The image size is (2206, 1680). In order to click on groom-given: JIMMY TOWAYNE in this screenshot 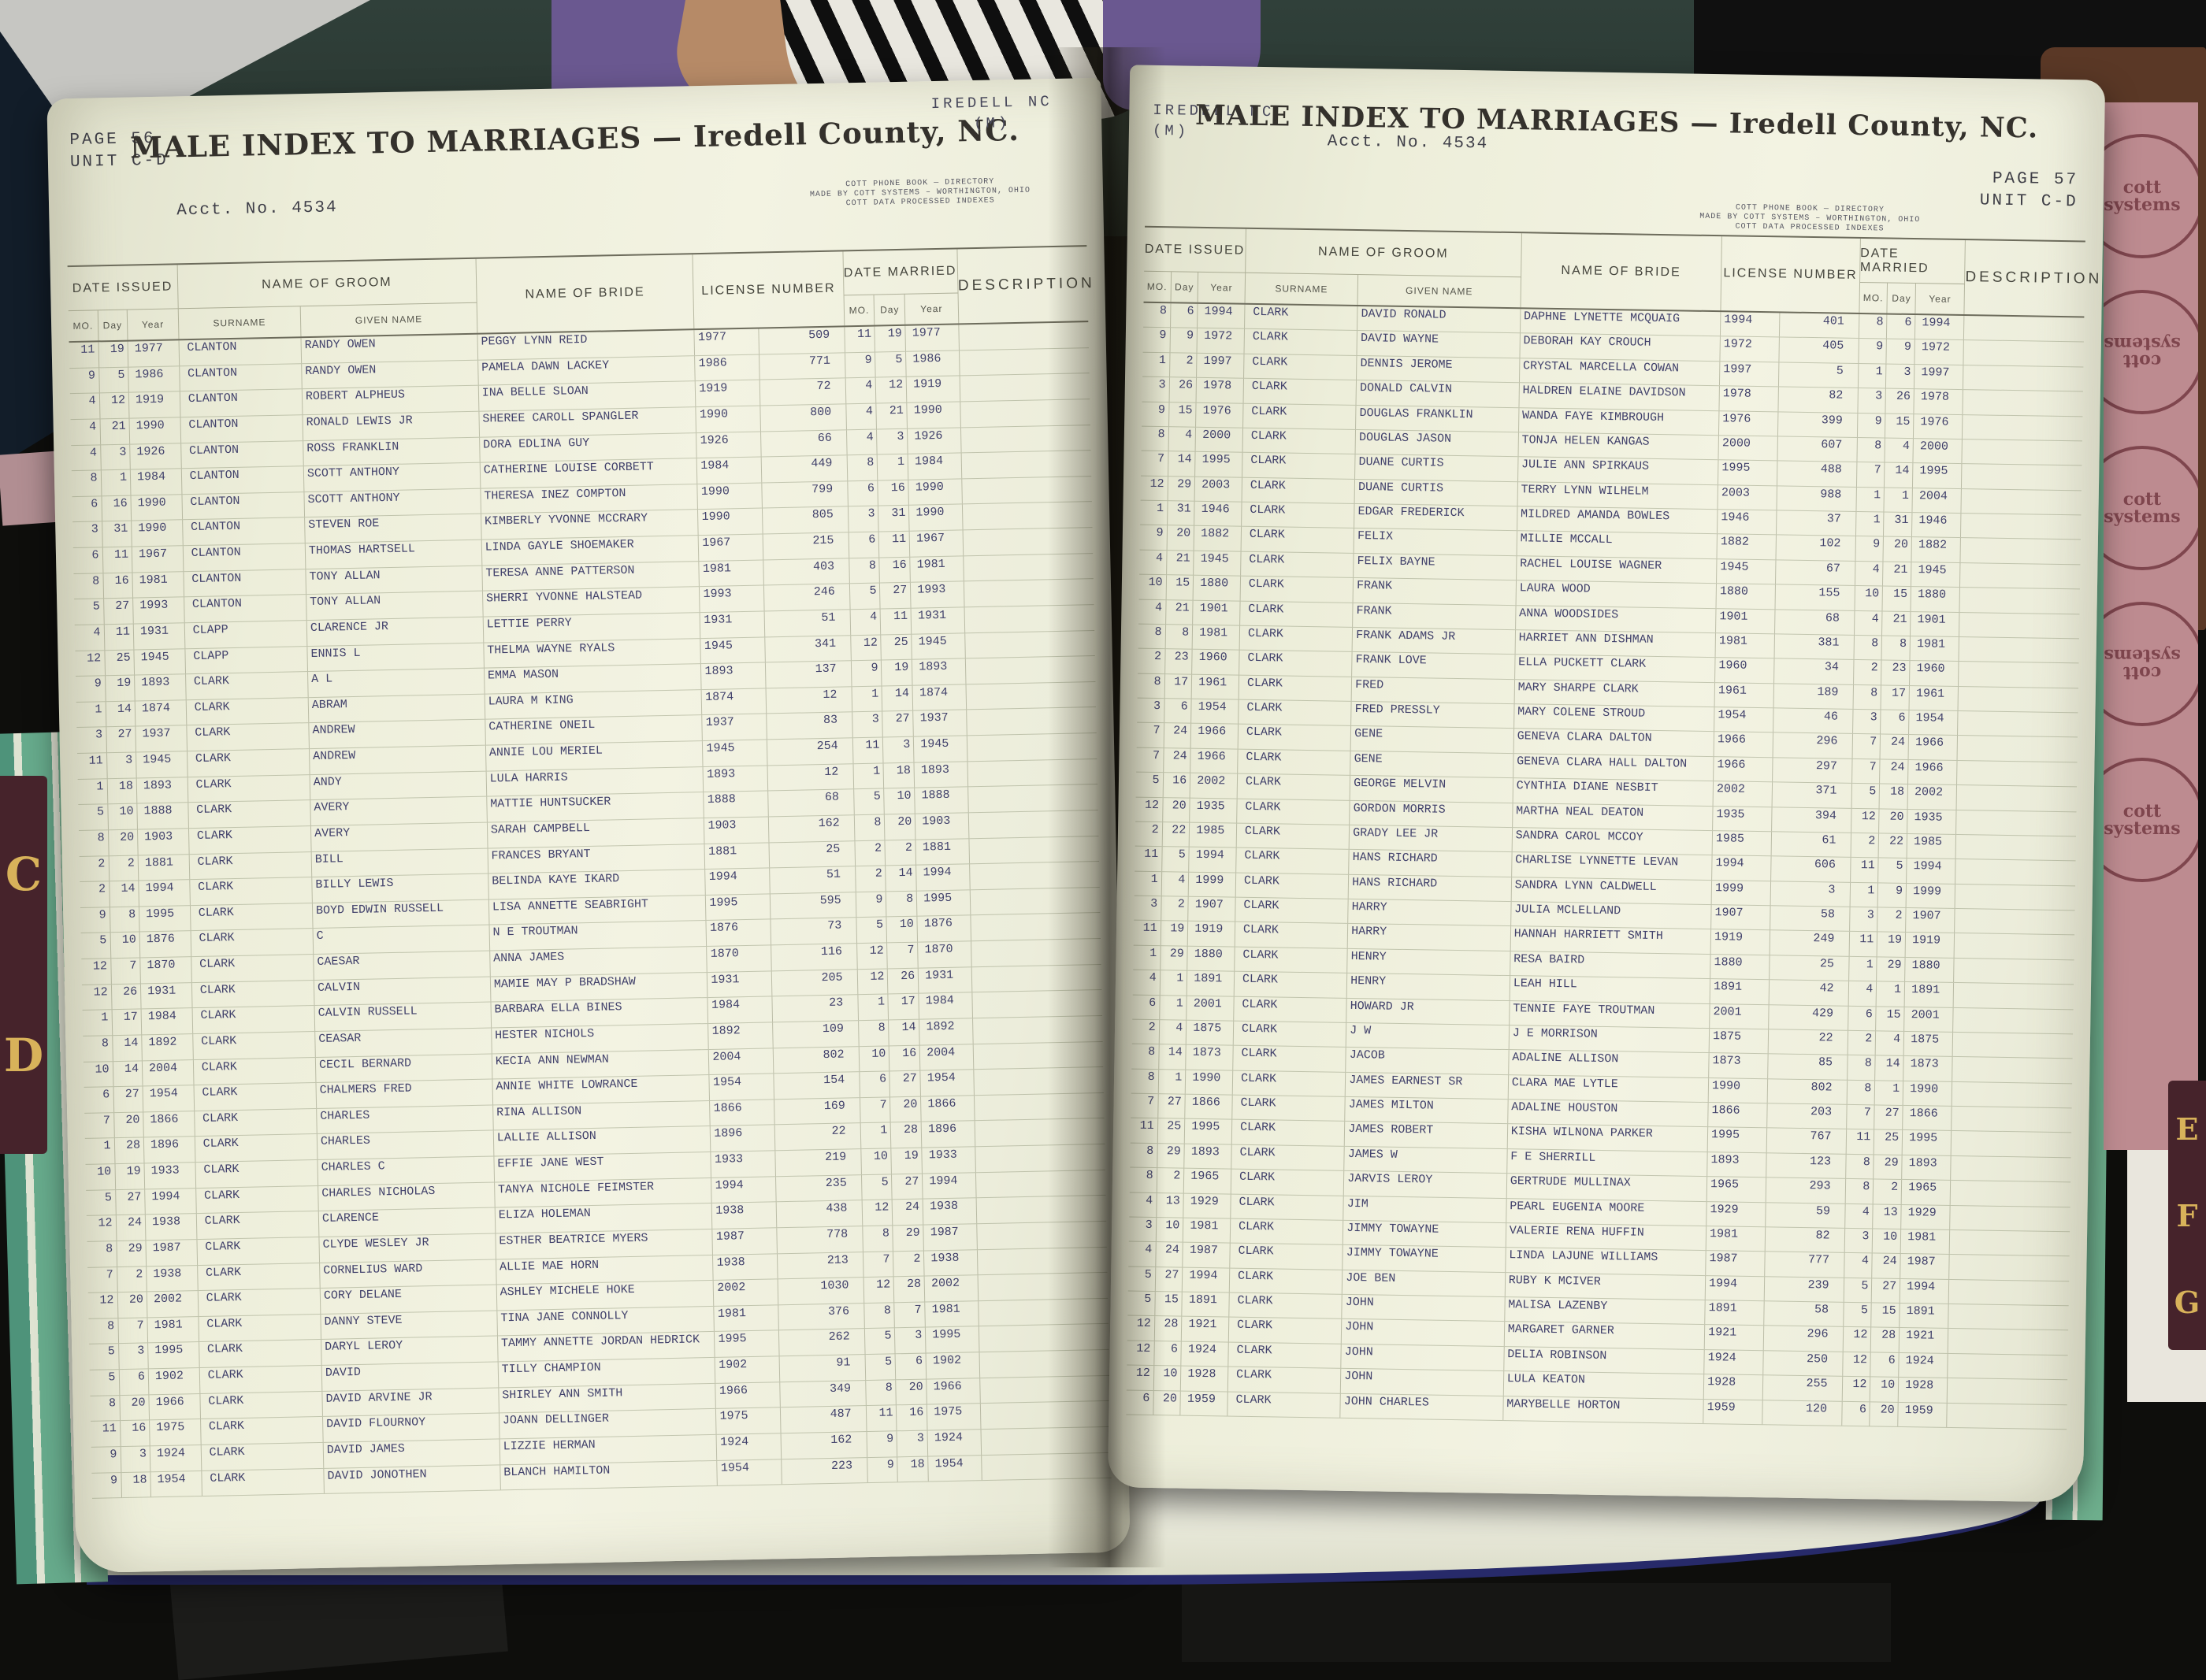, I will do `click(1424, 1258)`.